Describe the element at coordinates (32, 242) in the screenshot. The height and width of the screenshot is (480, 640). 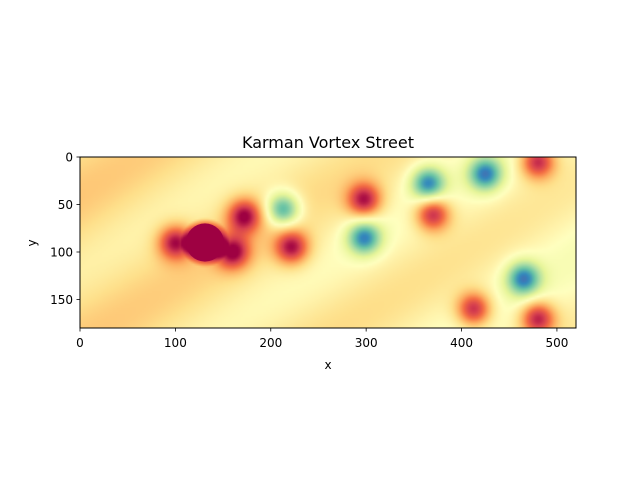
I see `y-axis-label: y` at that location.